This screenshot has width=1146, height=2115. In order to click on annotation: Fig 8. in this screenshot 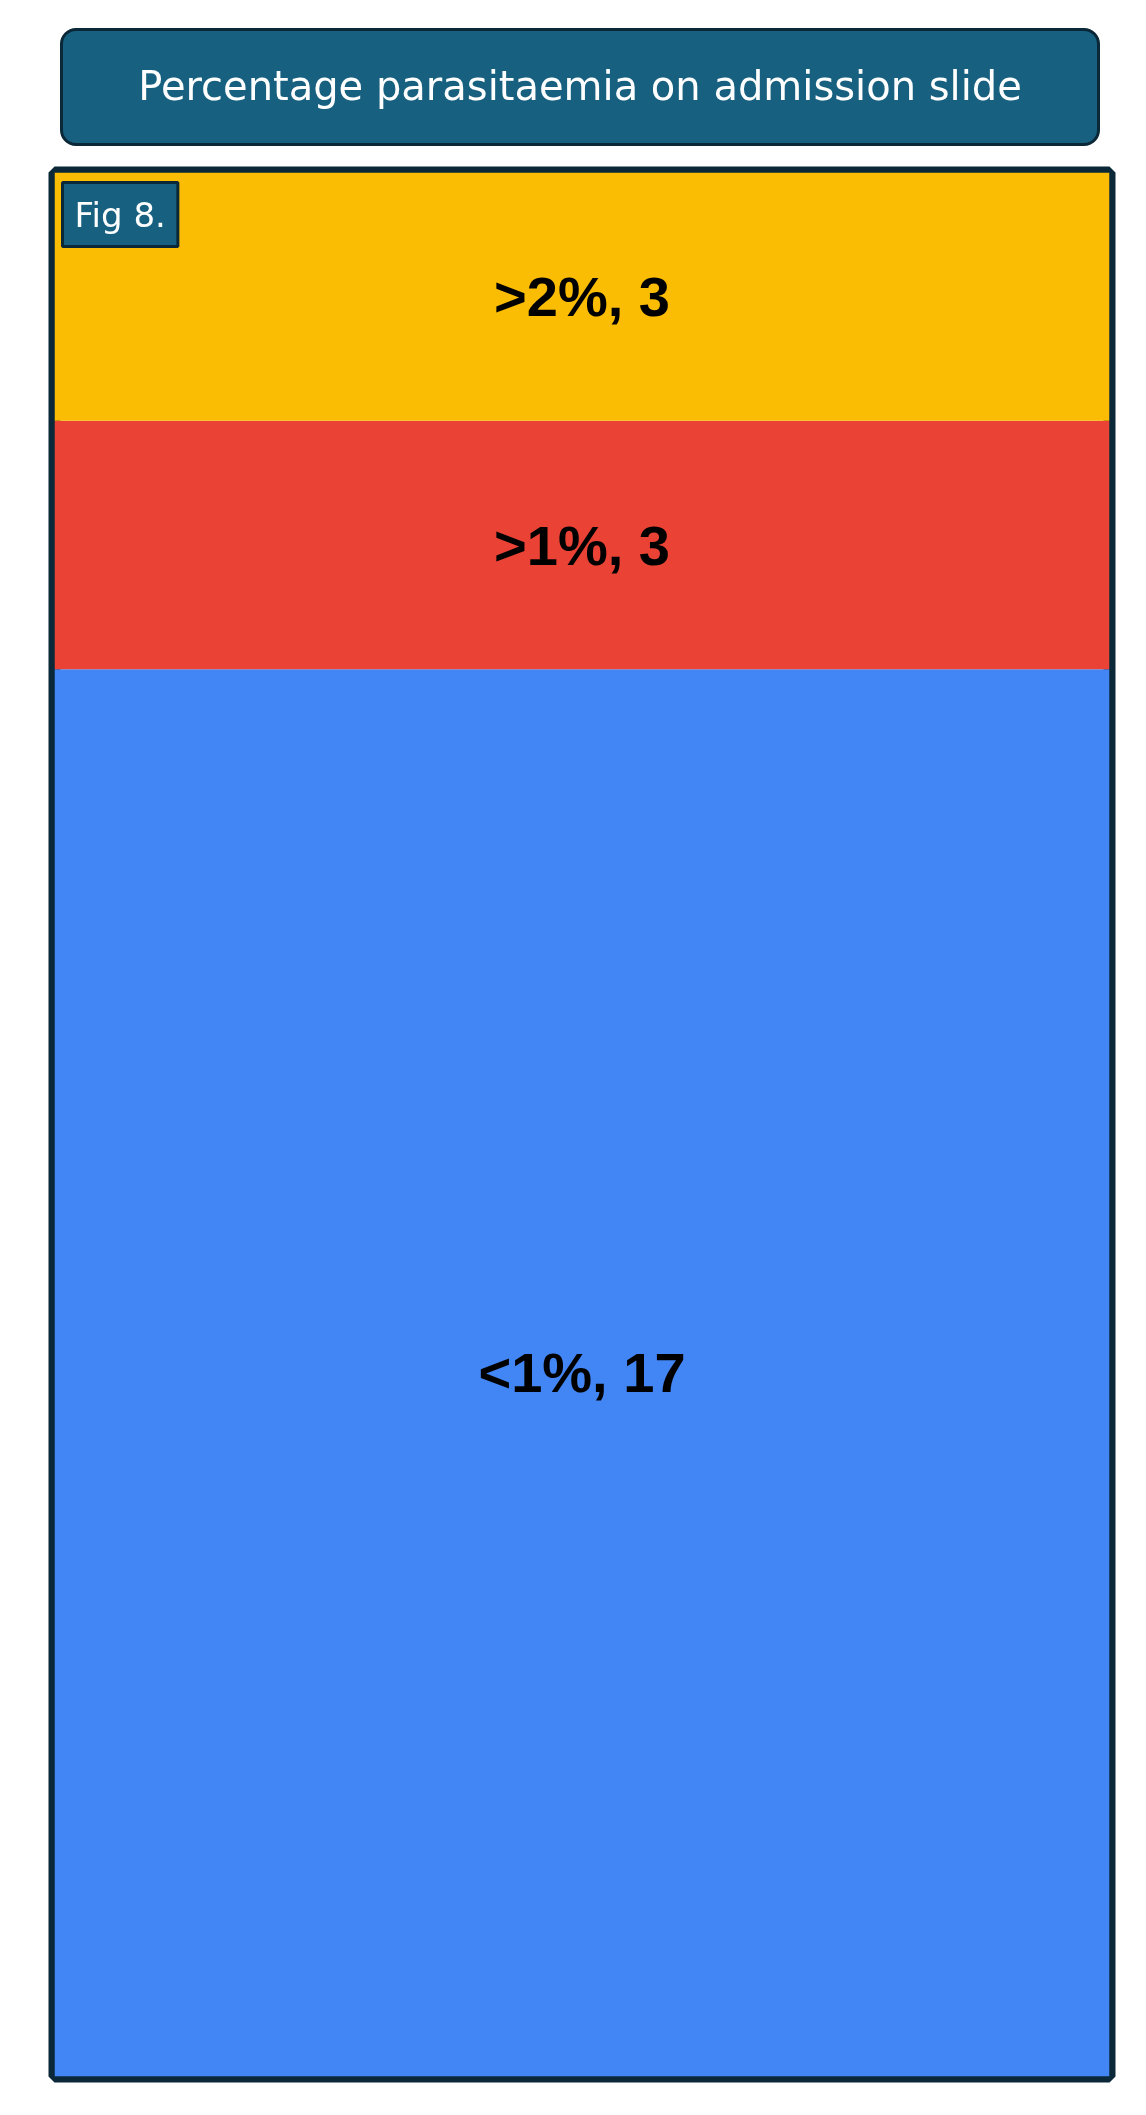, I will do `click(120, 214)`.